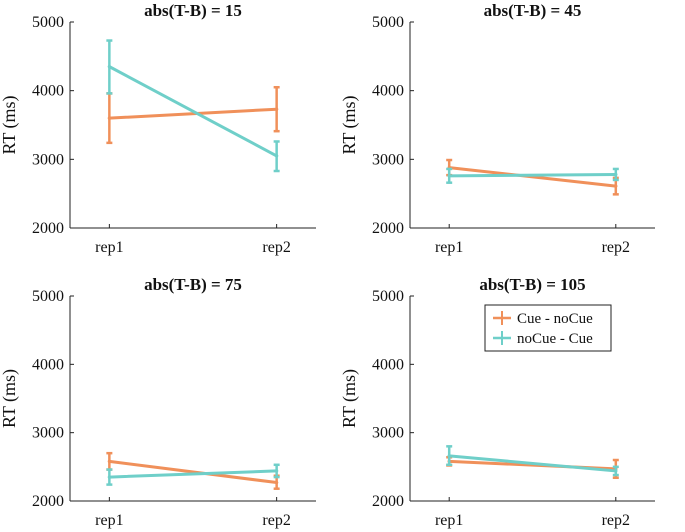 Image resolution: width=685 pixels, height=532 pixels. Describe the element at coordinates (193, 284) in the screenshot. I see `panel-title: abs(T-B) = 75` at that location.